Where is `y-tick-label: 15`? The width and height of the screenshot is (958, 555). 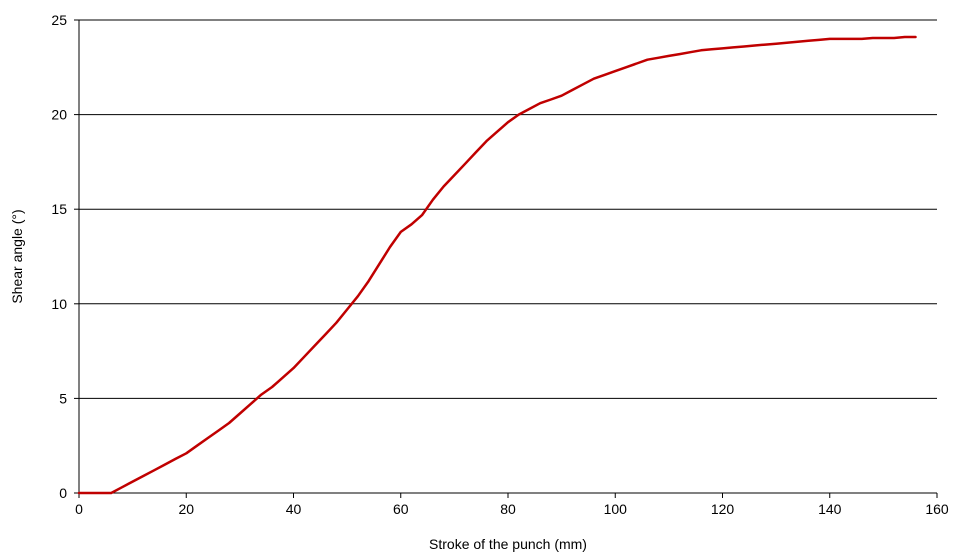
y-tick-label: 15 is located at coordinates (59, 209).